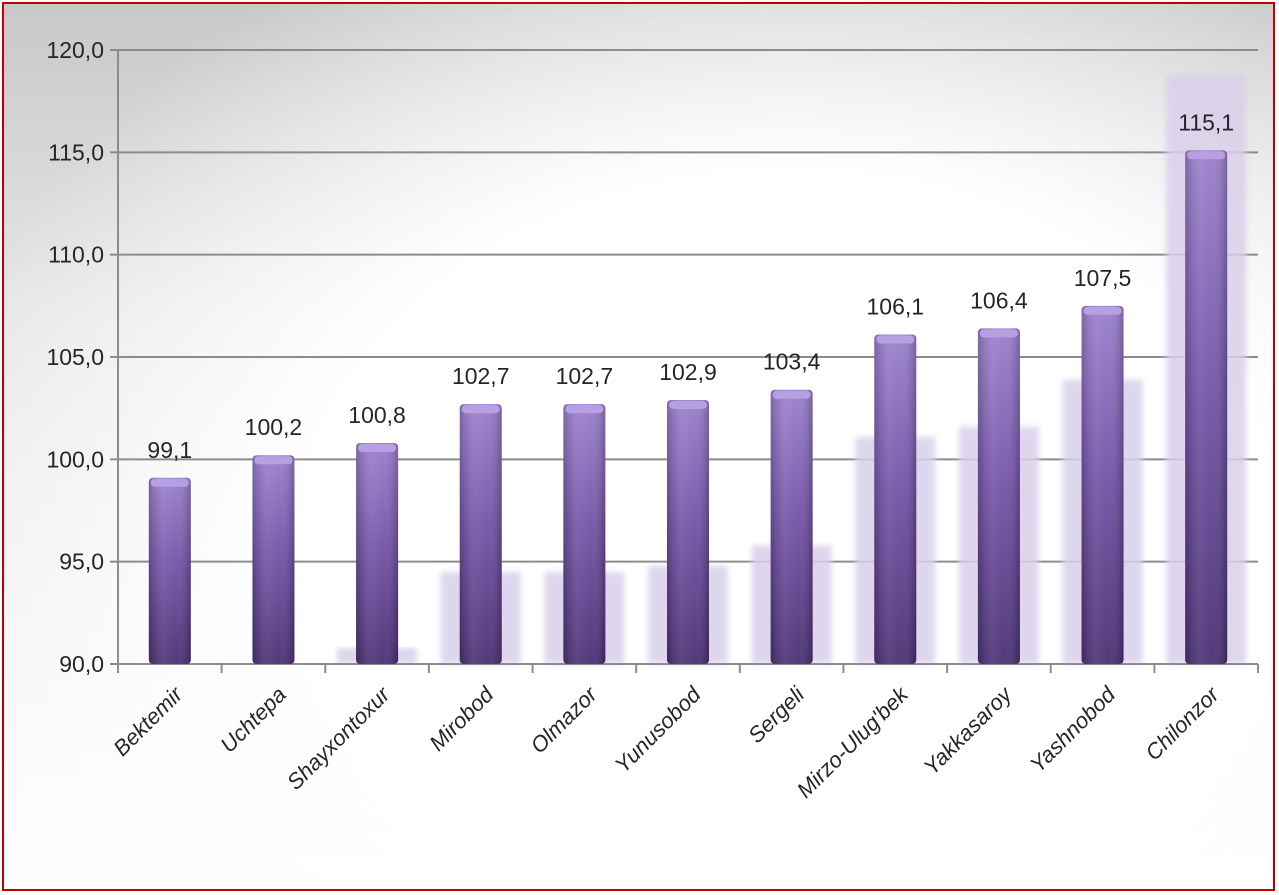  I want to click on y-tick-label-4: 110,0, so click(76, 255).